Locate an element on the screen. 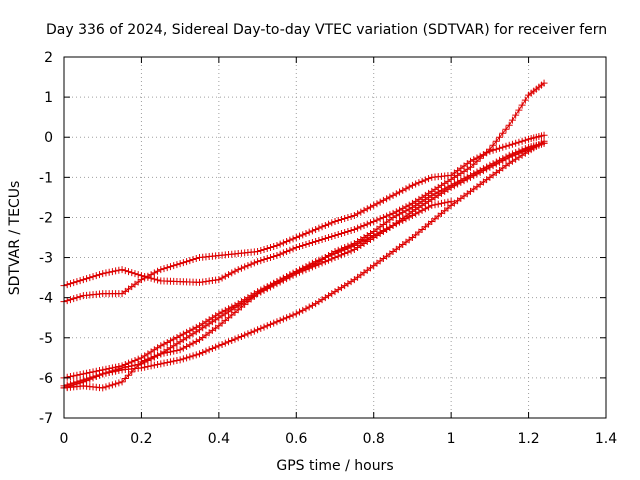 This screenshot has width=640, height=480. y-tick-label: -3 is located at coordinates (46, 259).